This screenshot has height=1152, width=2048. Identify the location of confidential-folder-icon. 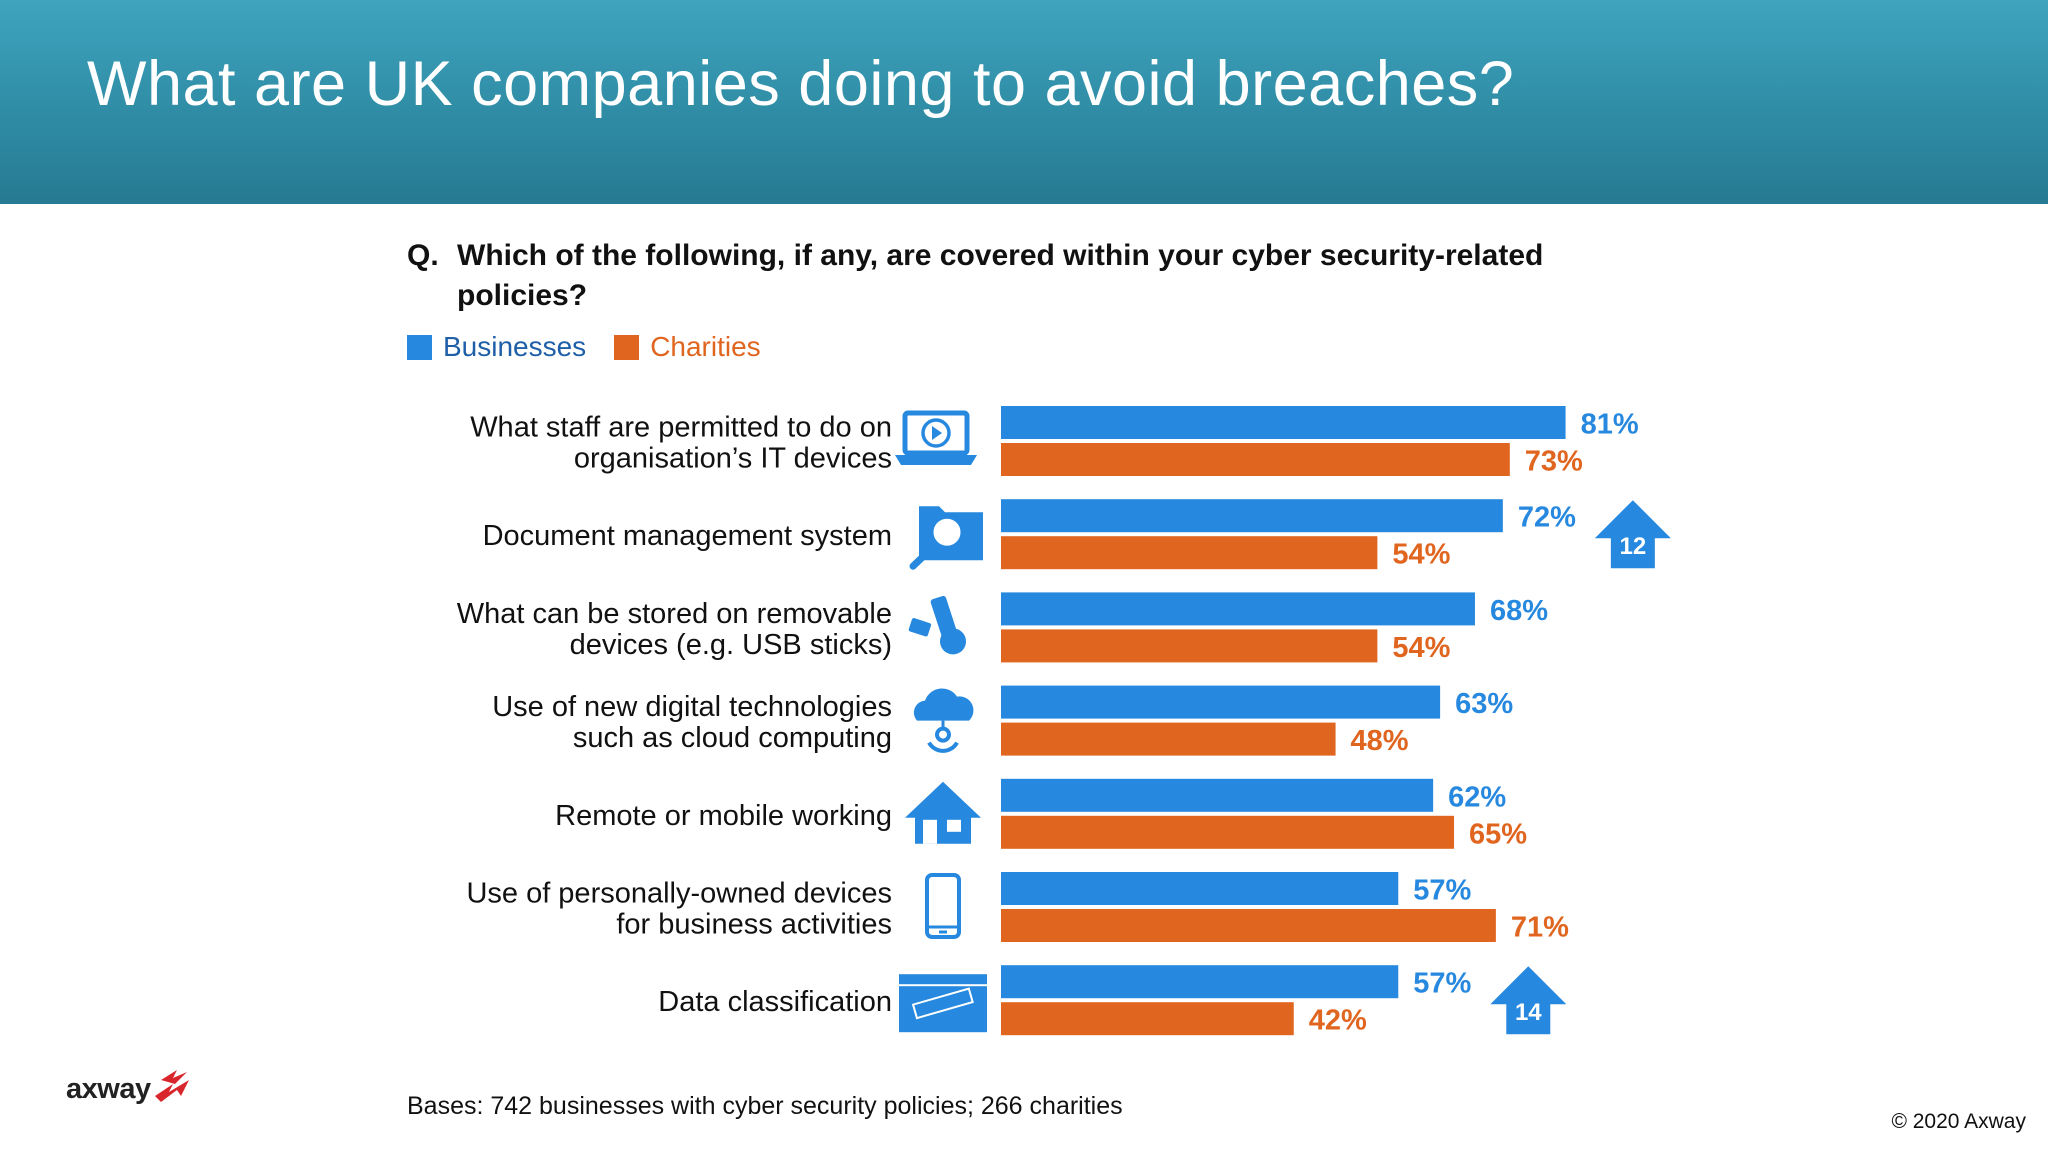
(943, 1003).